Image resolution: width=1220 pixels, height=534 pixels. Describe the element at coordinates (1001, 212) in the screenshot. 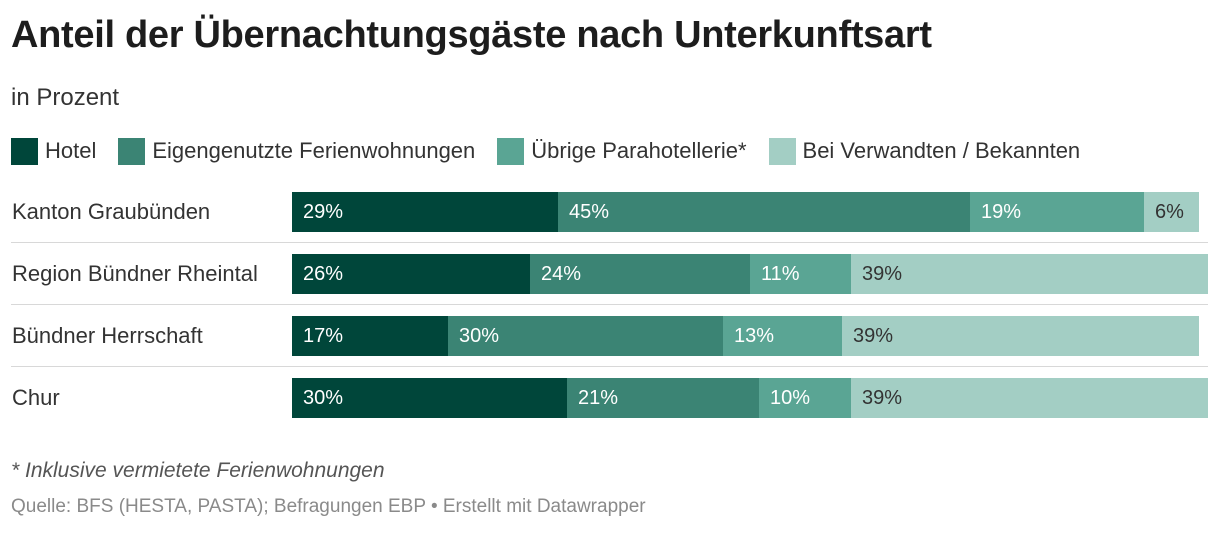

I see `data-label: 19%` at that location.